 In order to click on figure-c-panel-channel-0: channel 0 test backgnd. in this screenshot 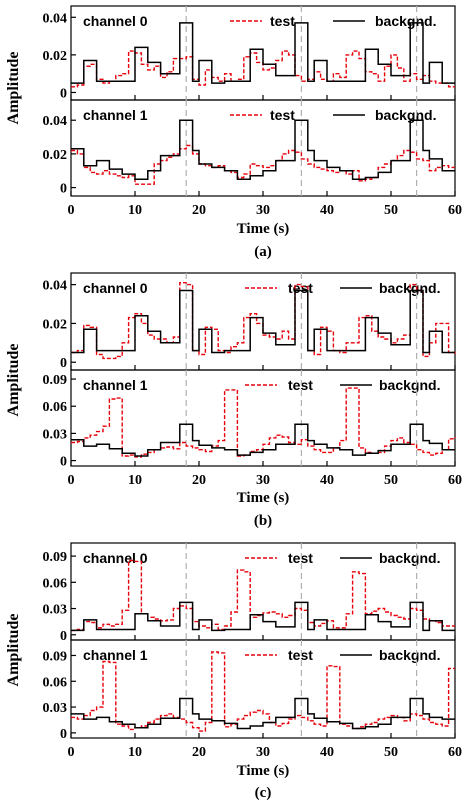, I will do `click(263, 591)`.